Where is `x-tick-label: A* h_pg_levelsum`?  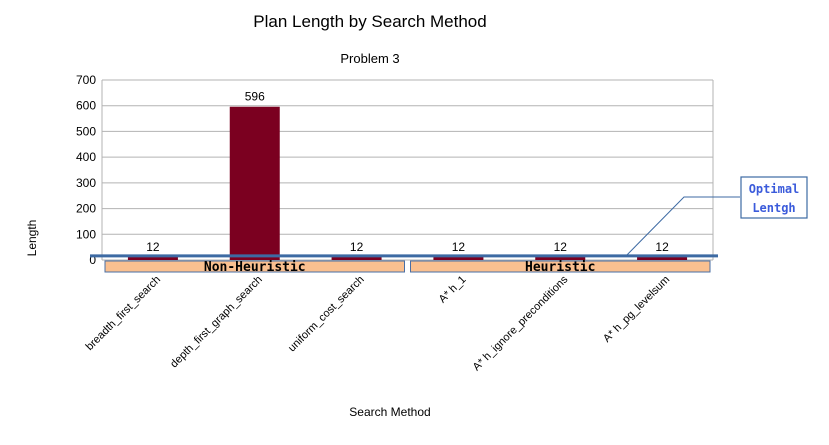
x-tick-label: A* h_pg_levelsum is located at coordinates (636, 309).